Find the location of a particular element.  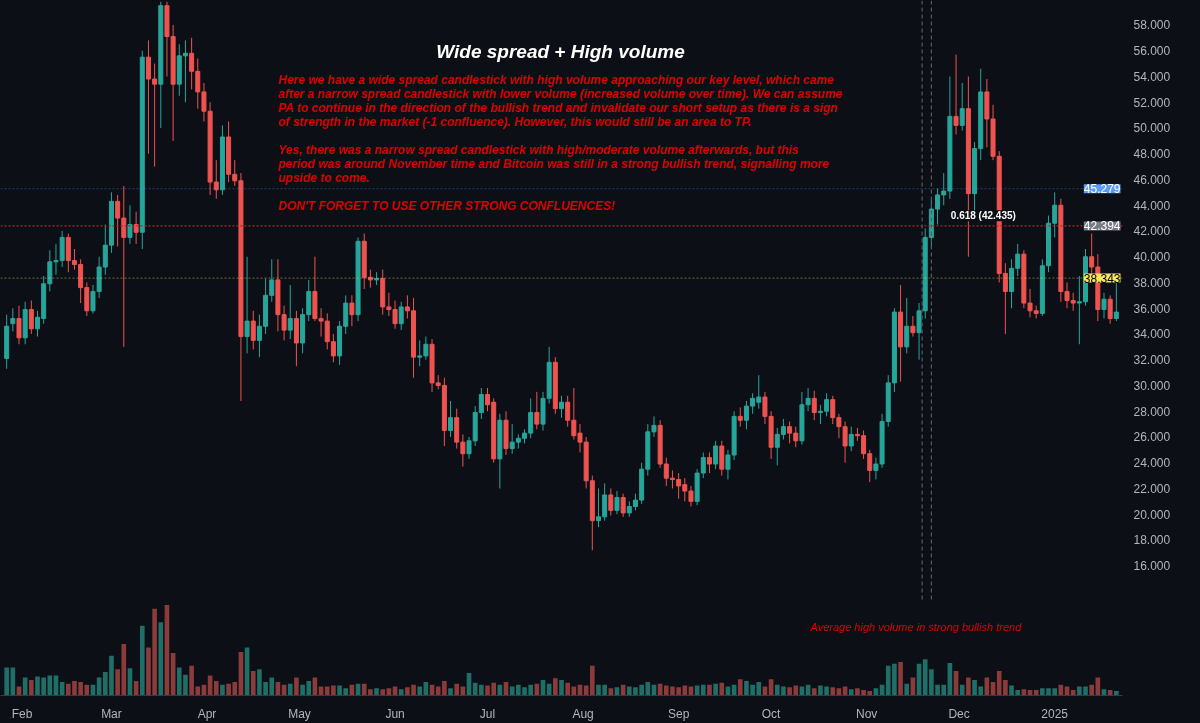

x-tick-label: May is located at coordinates (299, 713).